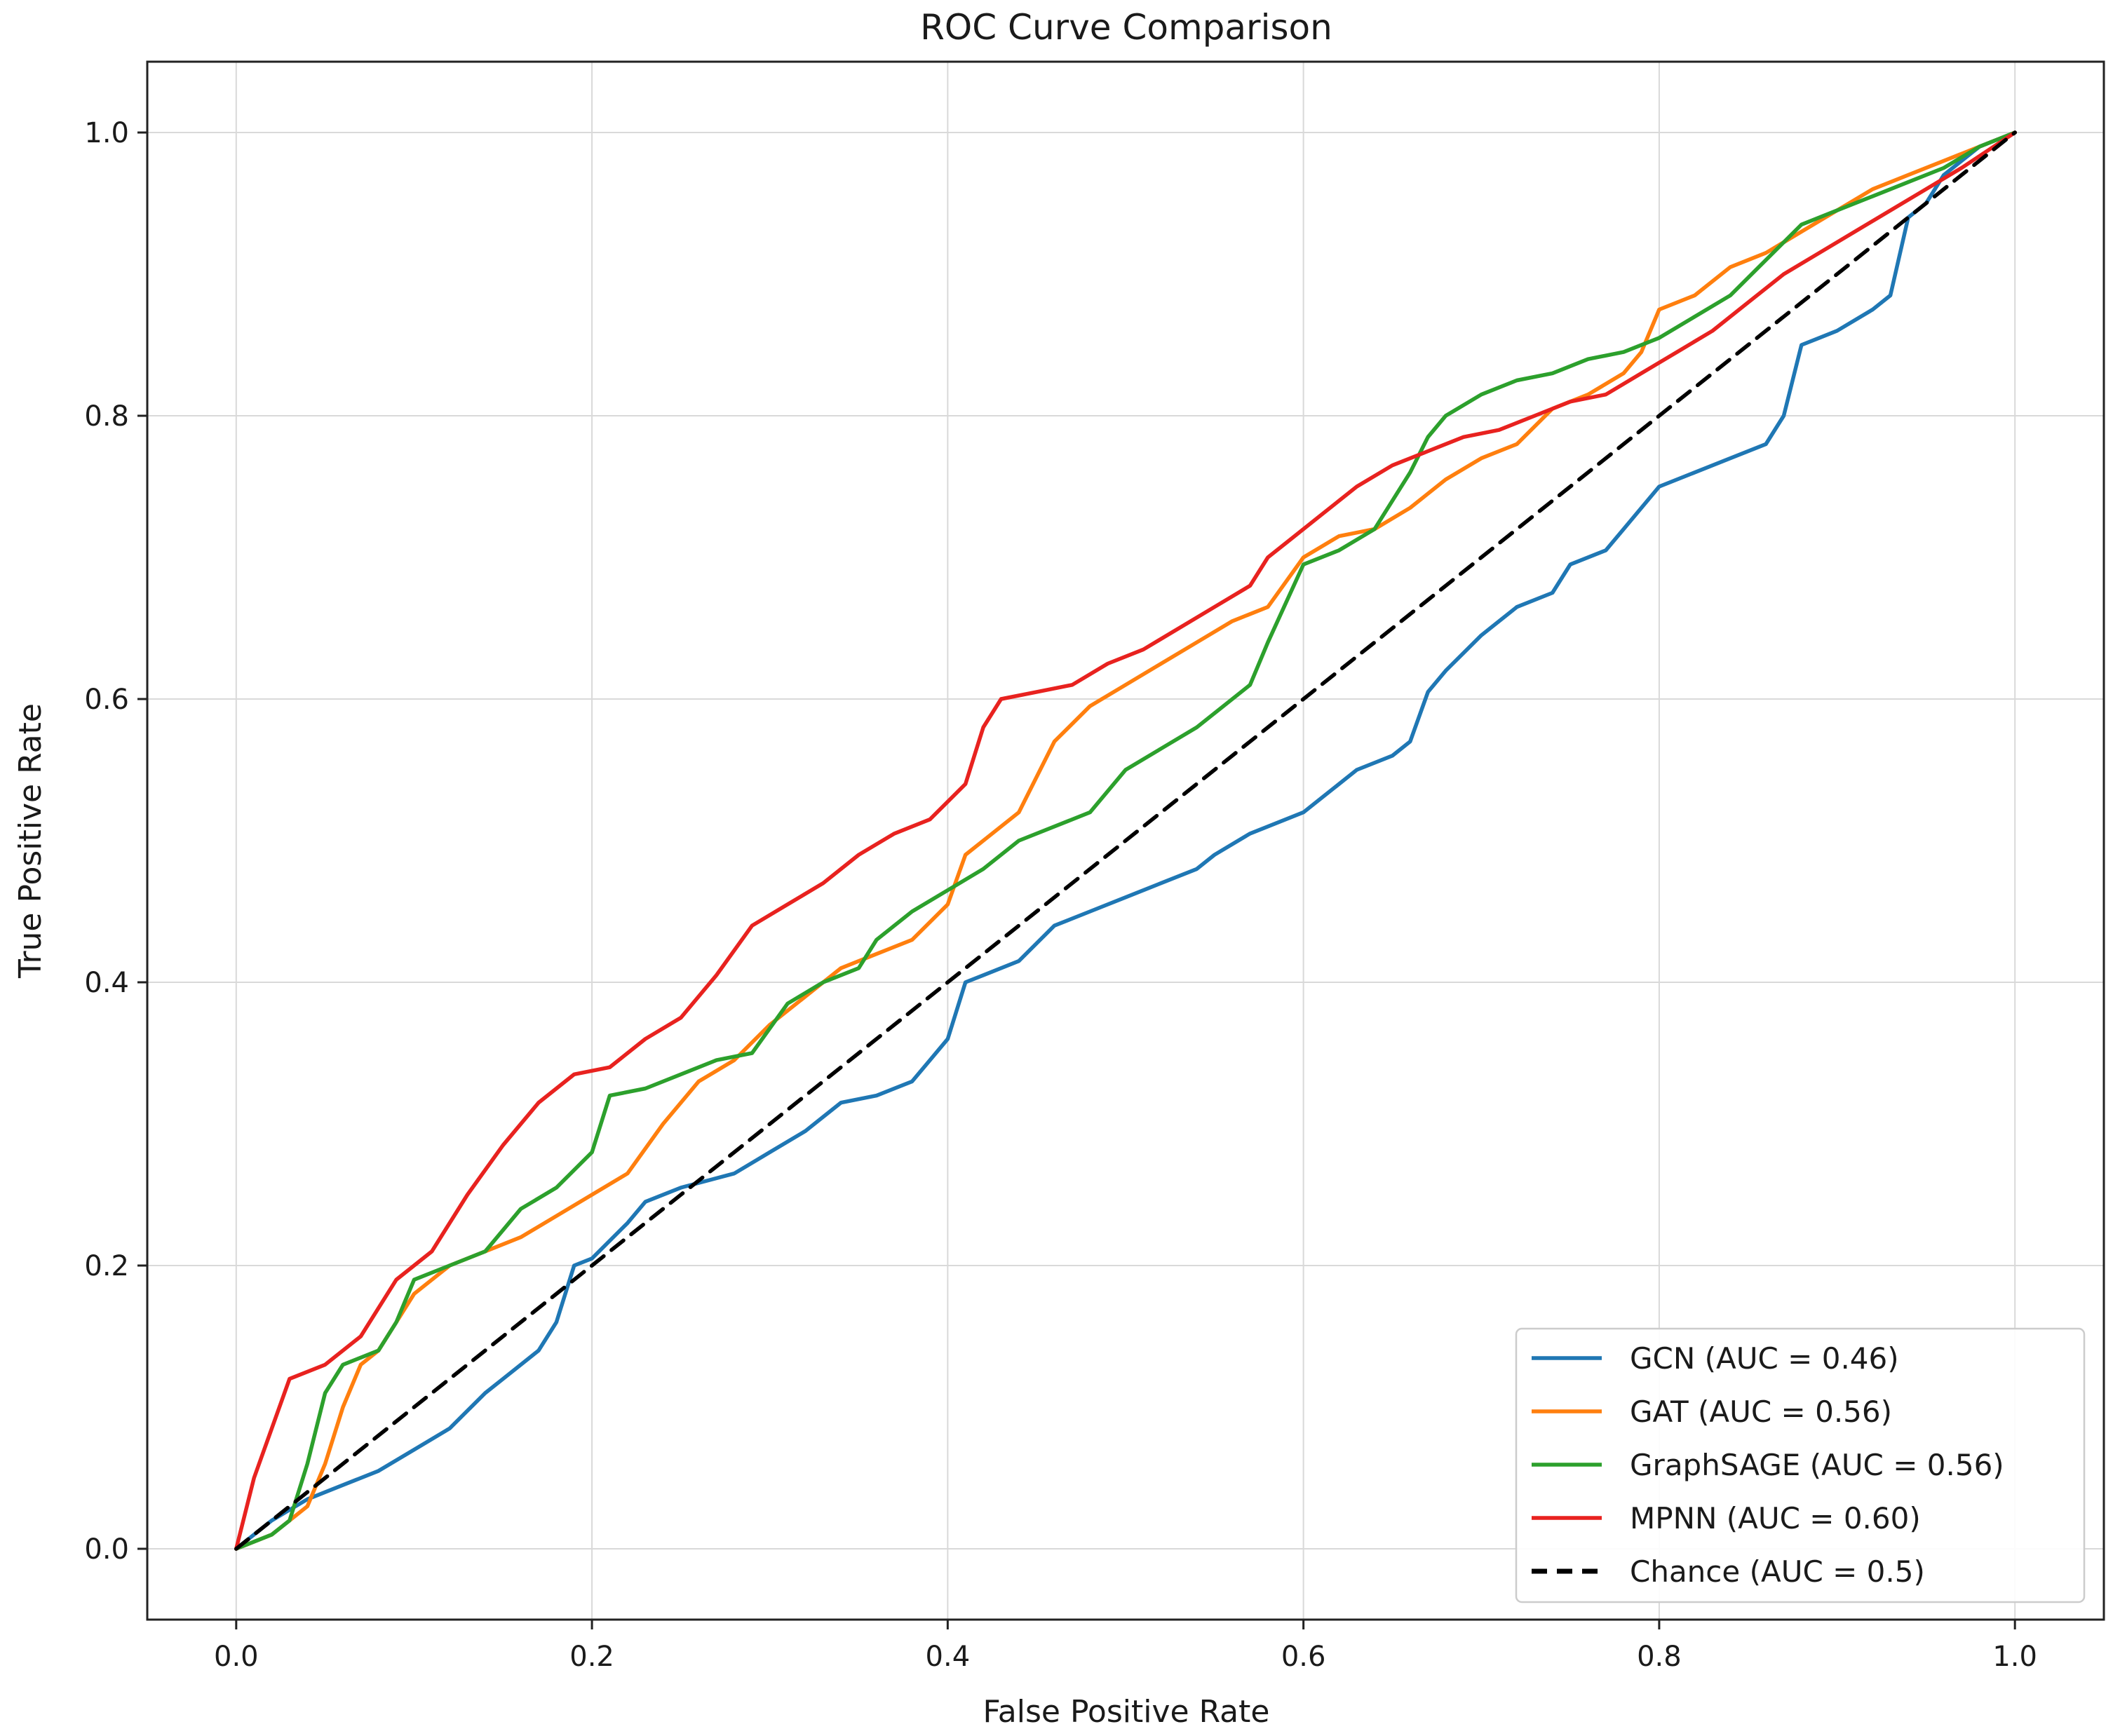 Image resolution: width=2120 pixels, height=1736 pixels. What do you see at coordinates (107, 1266) in the screenshot?
I see `y-tick-label: 0.2` at bounding box center [107, 1266].